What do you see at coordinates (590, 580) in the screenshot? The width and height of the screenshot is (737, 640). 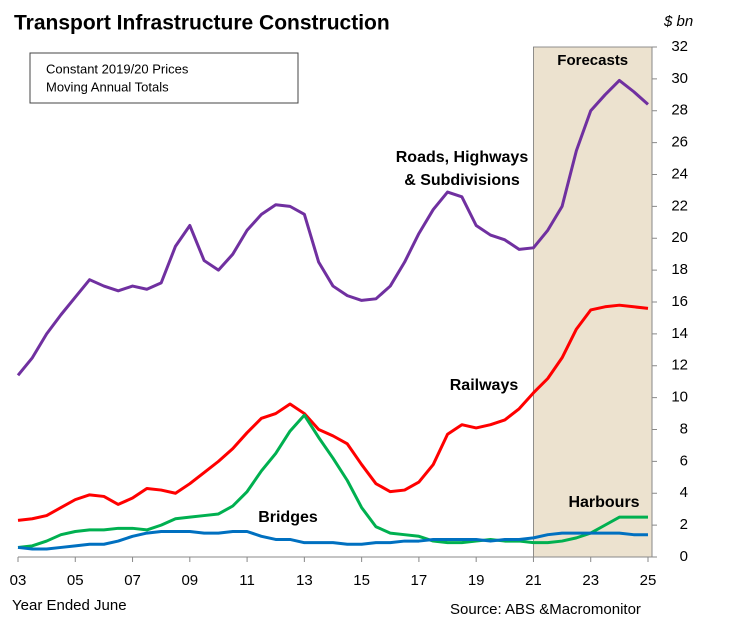 I see `x-tick-label: 23` at bounding box center [590, 580].